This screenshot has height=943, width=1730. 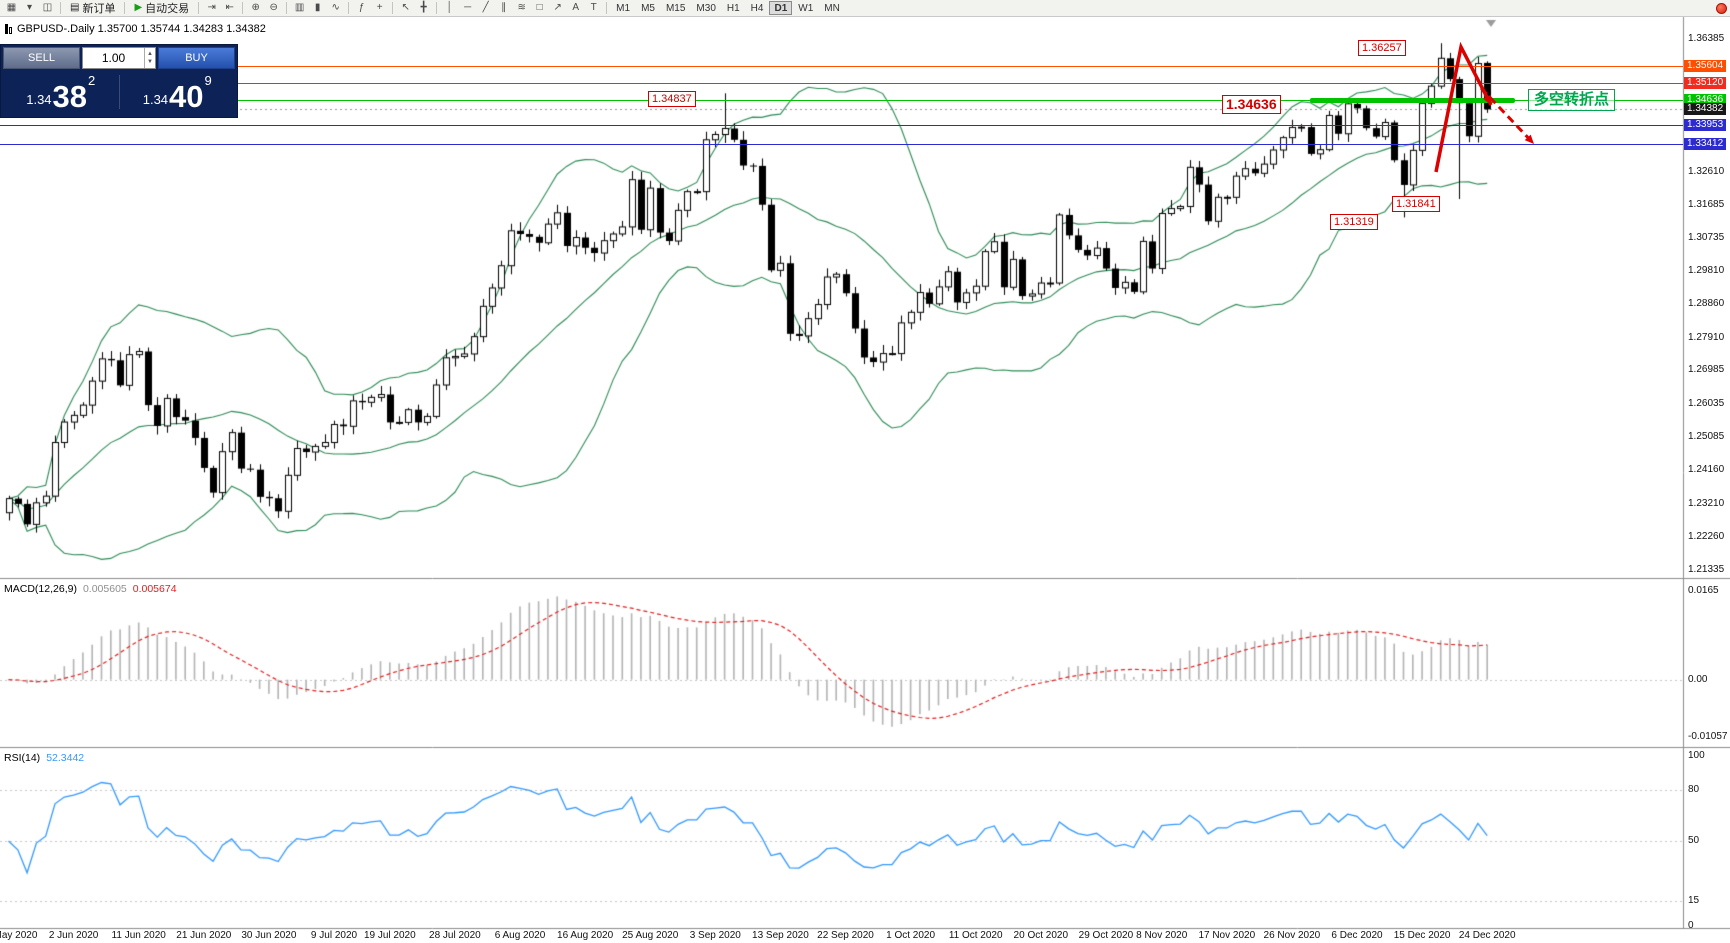 I want to click on price-axis-label: 1.31685, so click(x=1706, y=204).